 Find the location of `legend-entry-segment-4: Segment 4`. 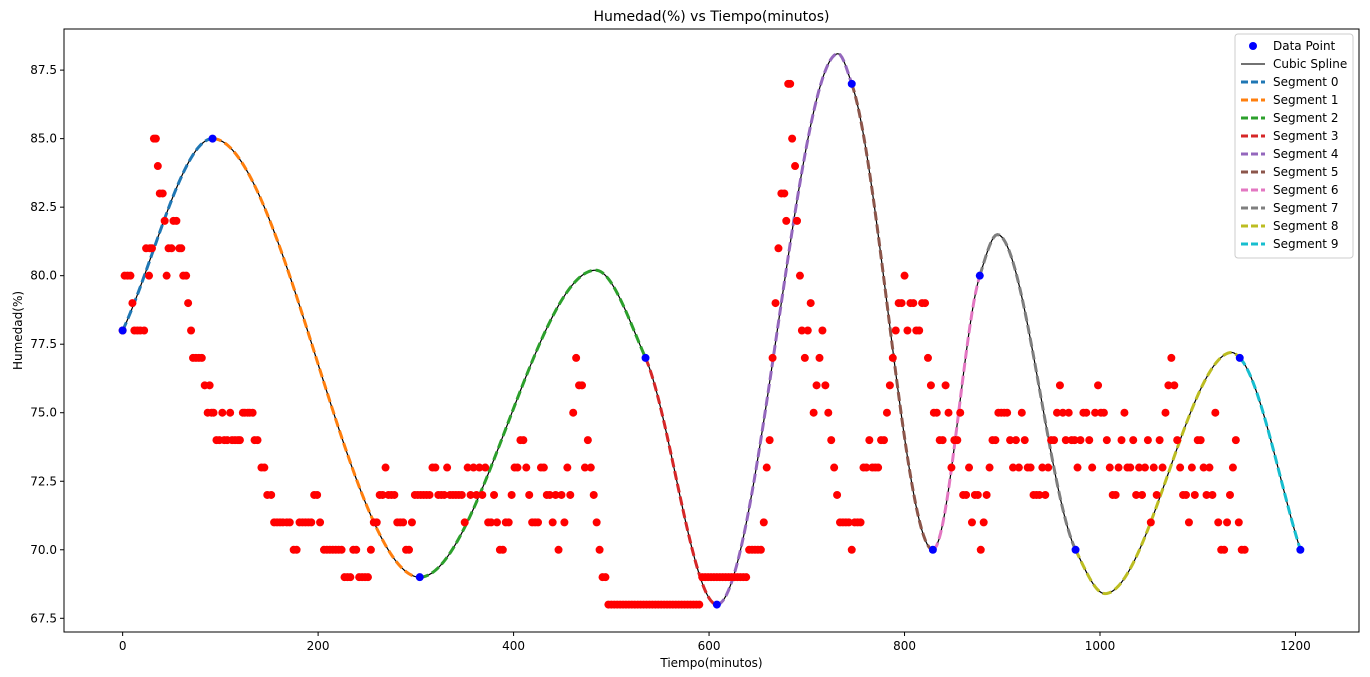

legend-entry-segment-4: Segment 4 is located at coordinates (1289, 154).